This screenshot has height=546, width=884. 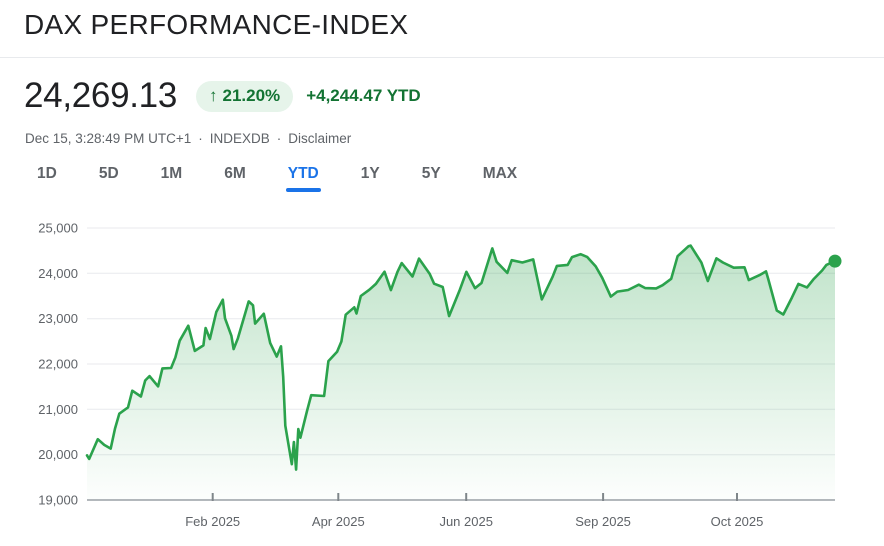 I want to click on x-axis-label: Apr 2025, so click(x=338, y=521).